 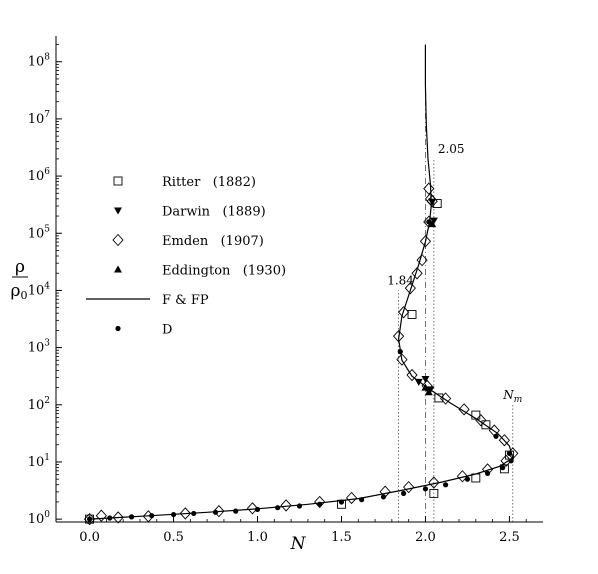 What do you see at coordinates (341, 537) in the screenshot?
I see `x-tick-label: 1.5` at bounding box center [341, 537].